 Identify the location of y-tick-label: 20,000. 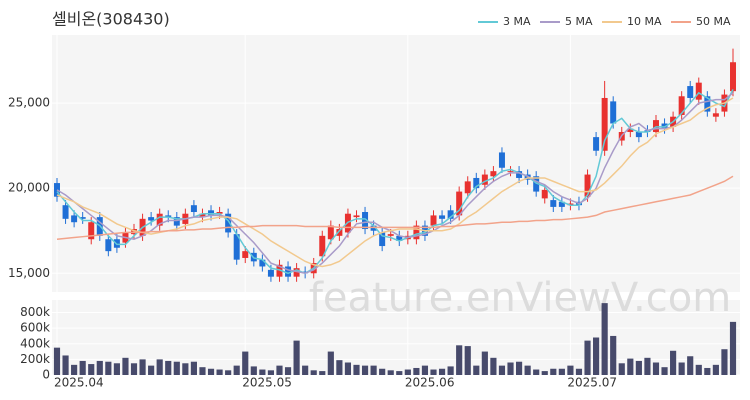
(29, 188).